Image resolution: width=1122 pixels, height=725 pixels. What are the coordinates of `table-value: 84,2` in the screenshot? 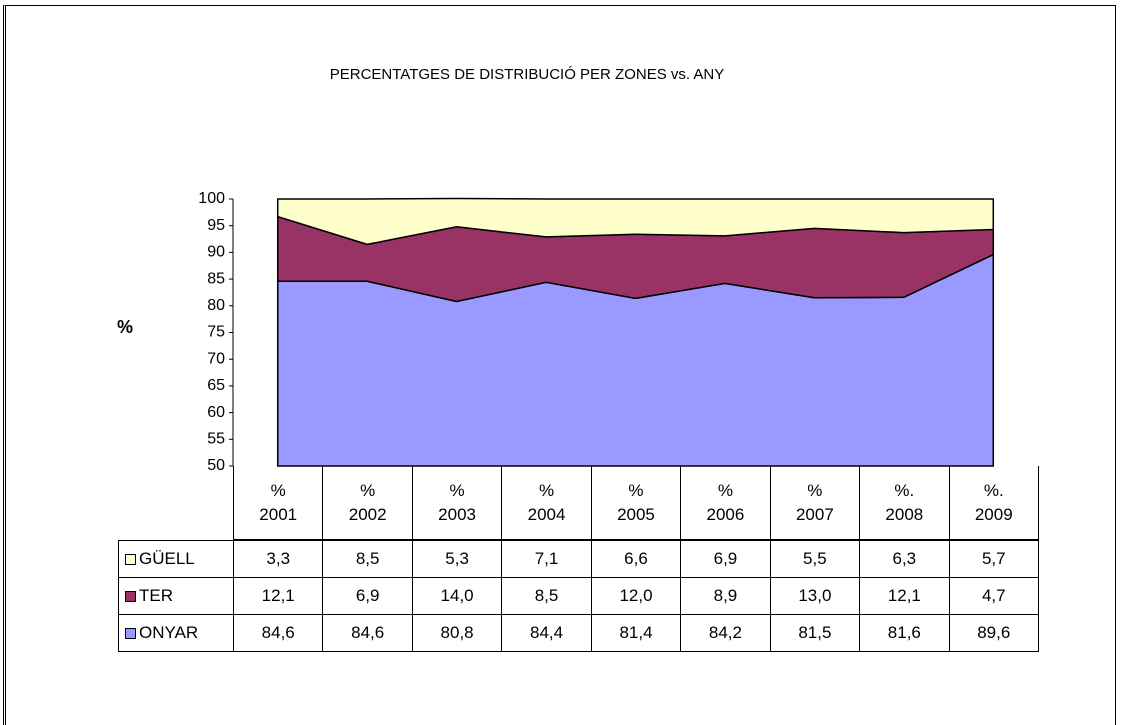 It's located at (725, 633).